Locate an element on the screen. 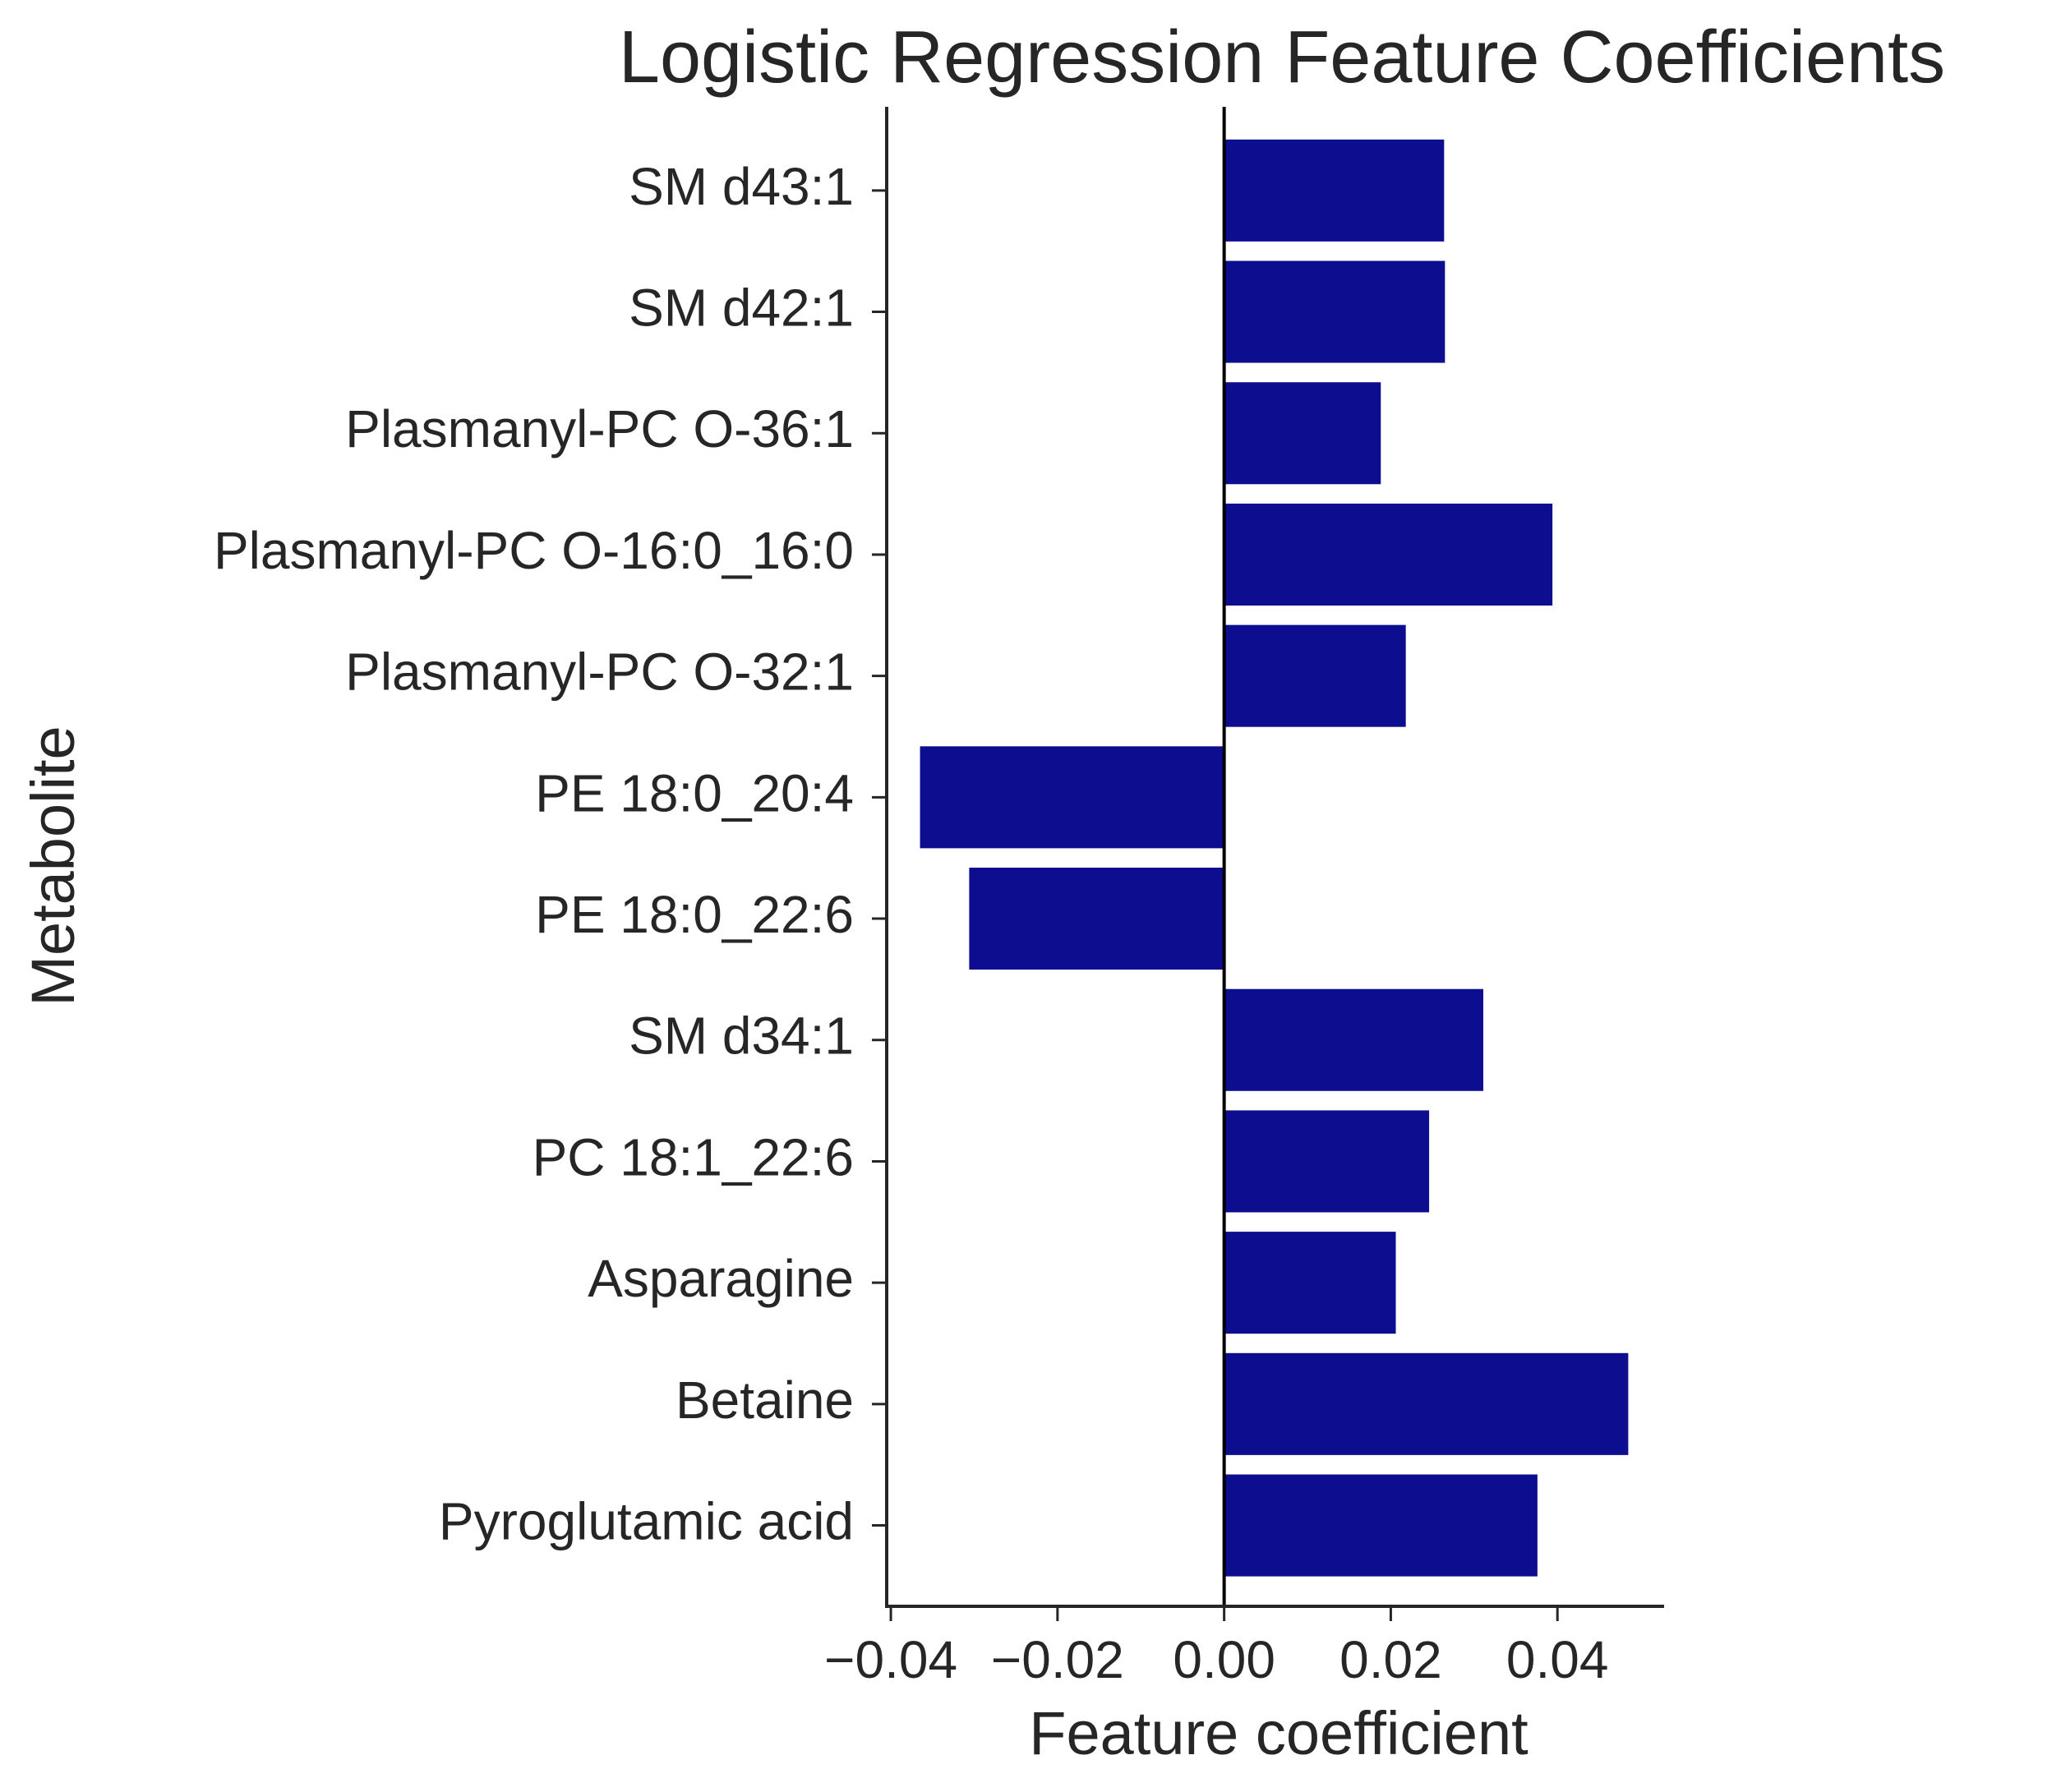 The width and height of the screenshot is (2061, 1792). y-tick-label: PE 18:0_22:6 is located at coordinates (694, 914).